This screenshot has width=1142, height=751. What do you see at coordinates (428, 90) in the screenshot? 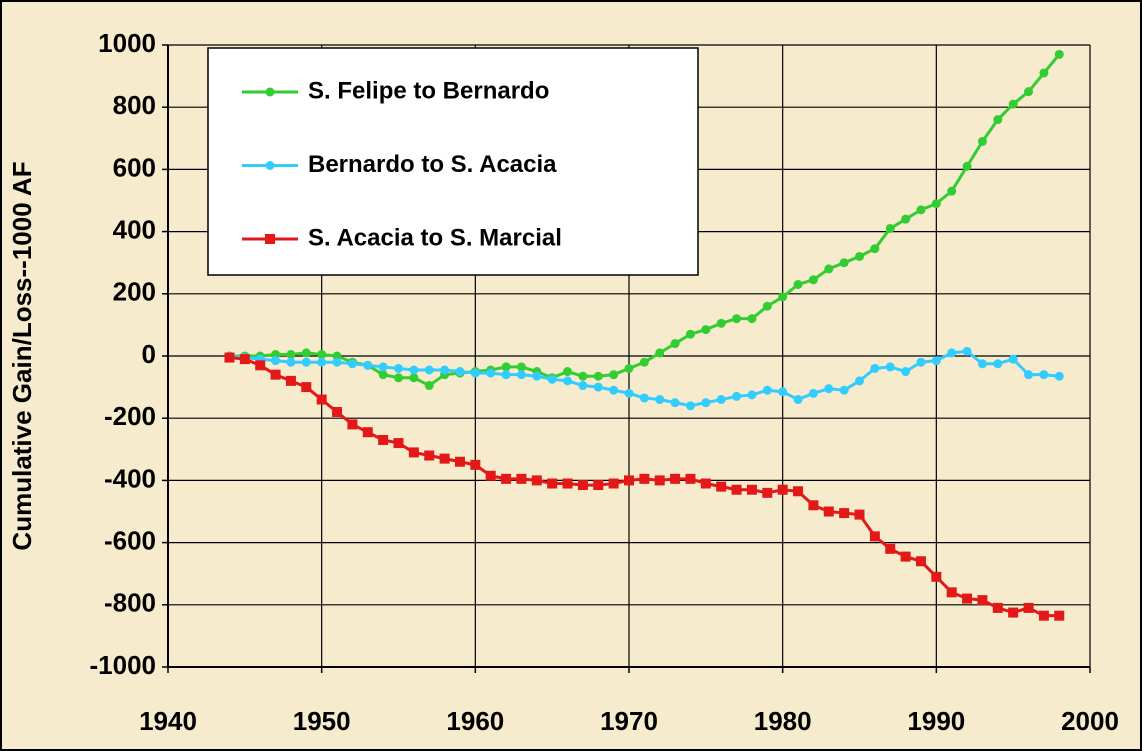
I see `legend-label: S. Felipe to Bernardo` at bounding box center [428, 90].